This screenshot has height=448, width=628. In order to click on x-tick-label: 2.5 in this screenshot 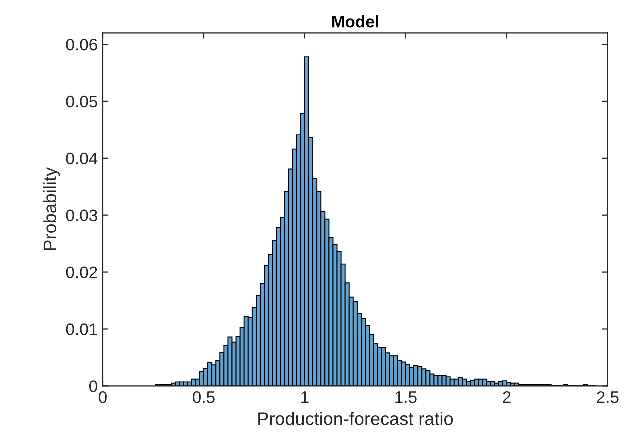, I will do `click(608, 397)`.